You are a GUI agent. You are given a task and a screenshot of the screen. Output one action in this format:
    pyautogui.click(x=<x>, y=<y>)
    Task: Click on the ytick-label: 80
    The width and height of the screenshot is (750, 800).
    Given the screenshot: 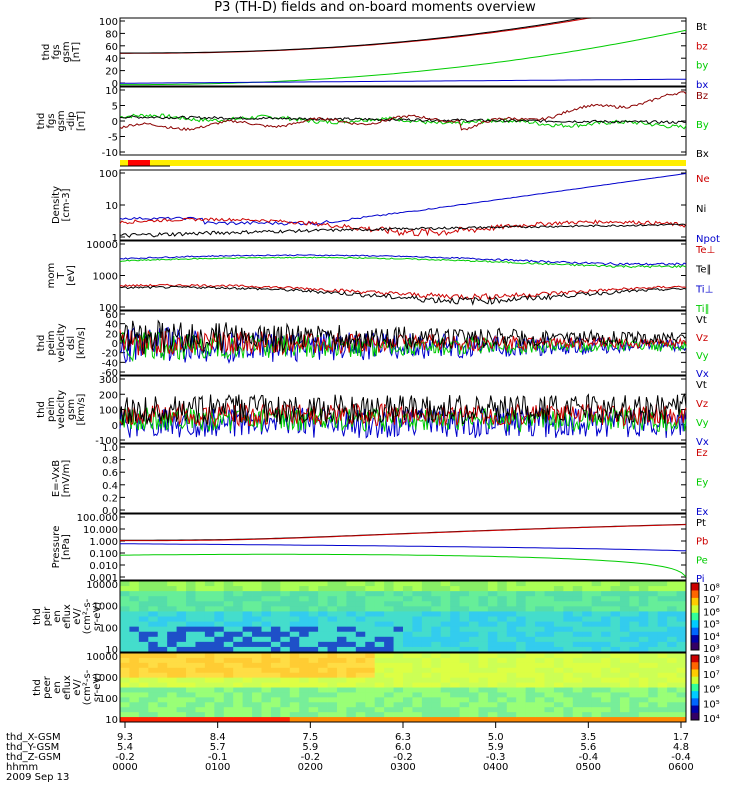 What is the action you would take?
    pyautogui.click(x=111, y=34)
    